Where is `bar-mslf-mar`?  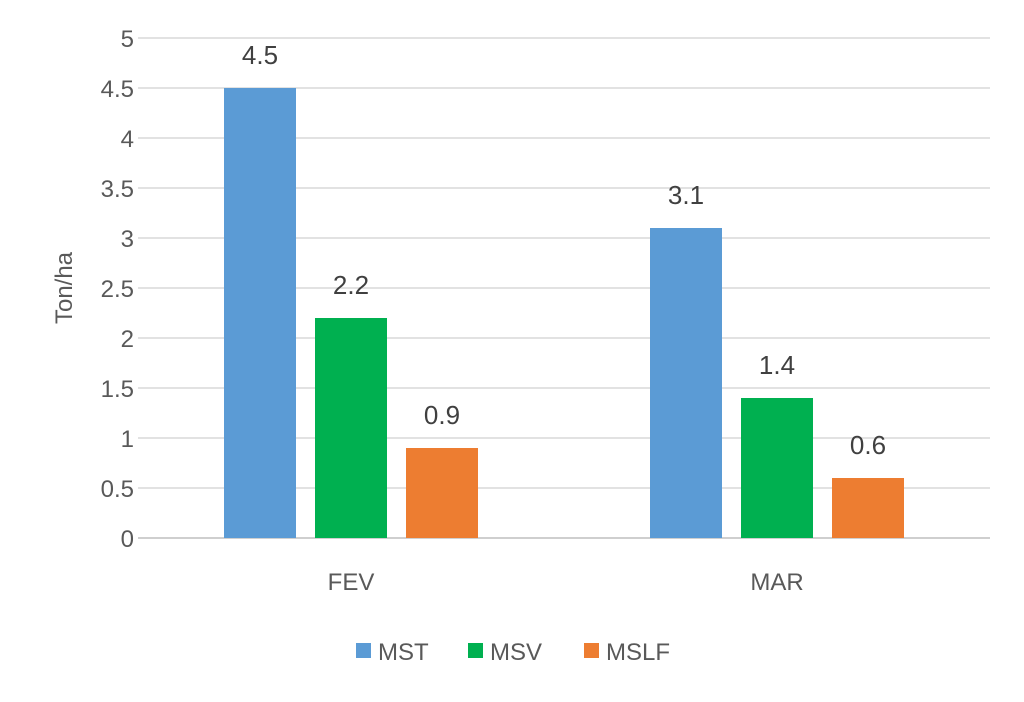 bar-mslf-mar is located at coordinates (868, 508).